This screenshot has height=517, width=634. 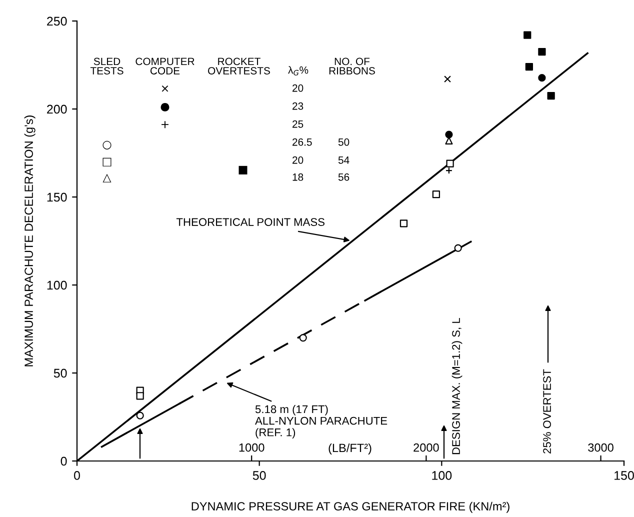 What do you see at coordinates (60, 373) in the screenshot?
I see `y-tick-label: 50` at bounding box center [60, 373].